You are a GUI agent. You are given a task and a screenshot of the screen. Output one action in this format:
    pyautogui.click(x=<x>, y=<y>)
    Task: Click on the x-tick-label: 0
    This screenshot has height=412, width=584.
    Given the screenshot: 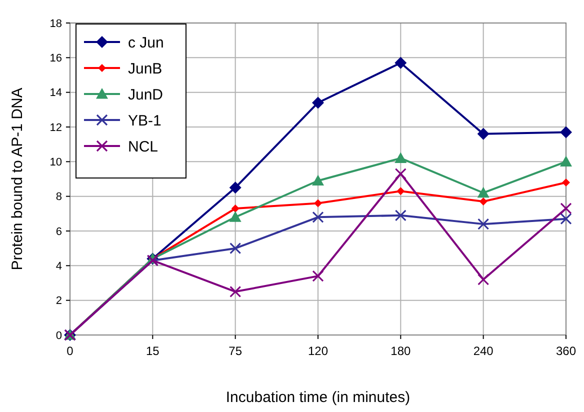 What is the action you would take?
    pyautogui.click(x=70, y=351)
    